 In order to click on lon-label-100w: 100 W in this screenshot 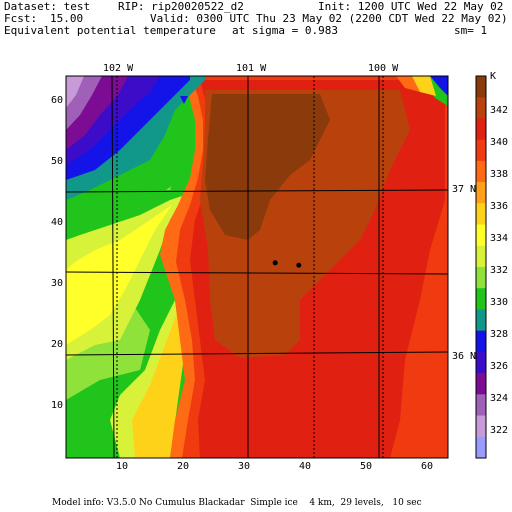, I will do `click(383, 68)`.